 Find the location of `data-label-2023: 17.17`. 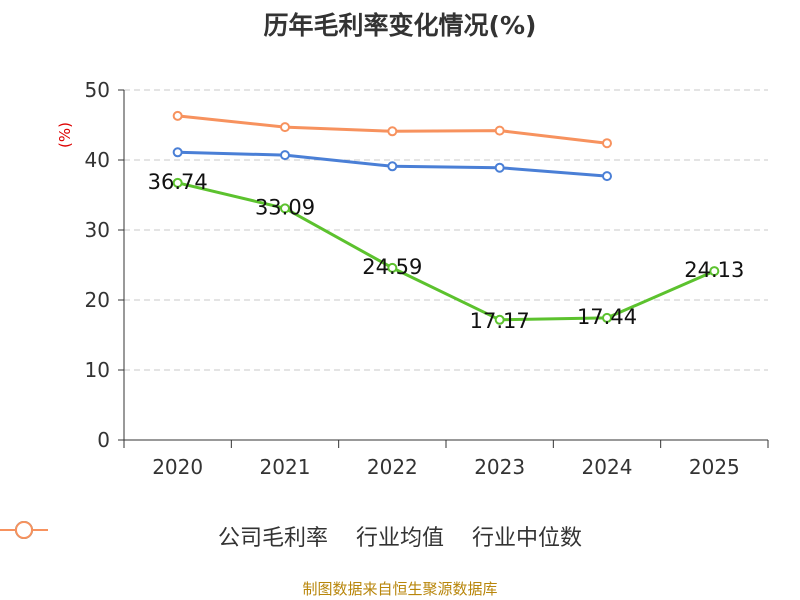

data-label-2023: 17.17 is located at coordinates (500, 321).